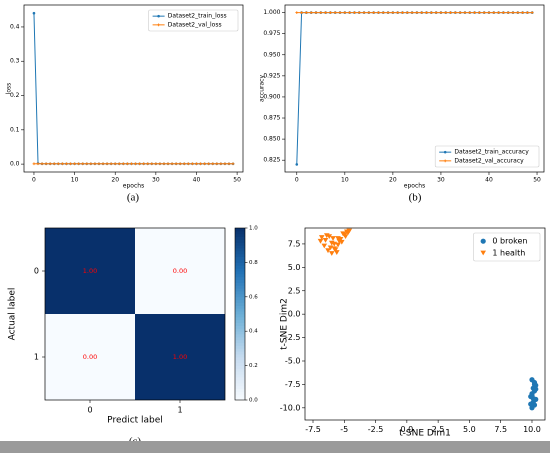  I want to click on cell-label: 0.00, so click(180, 271).